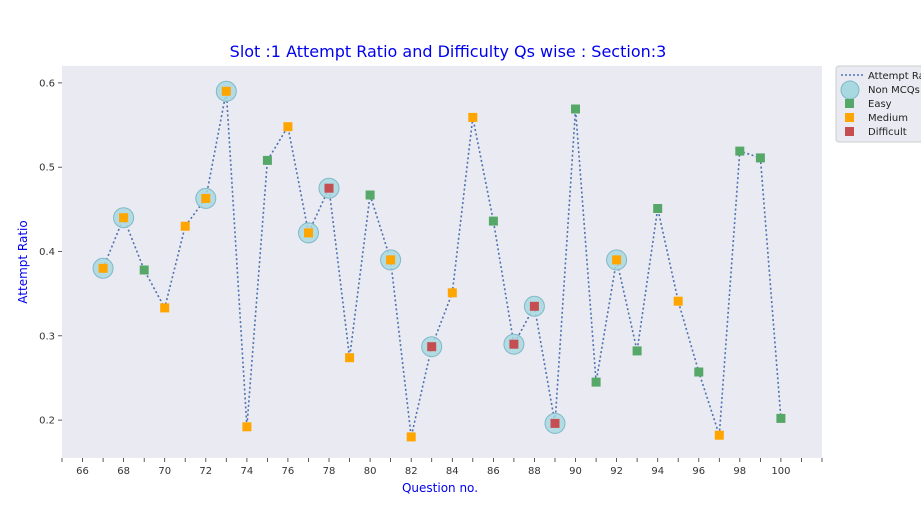  Describe the element at coordinates (47, 336) in the screenshot. I see `y-tick-label: 0.3` at that location.